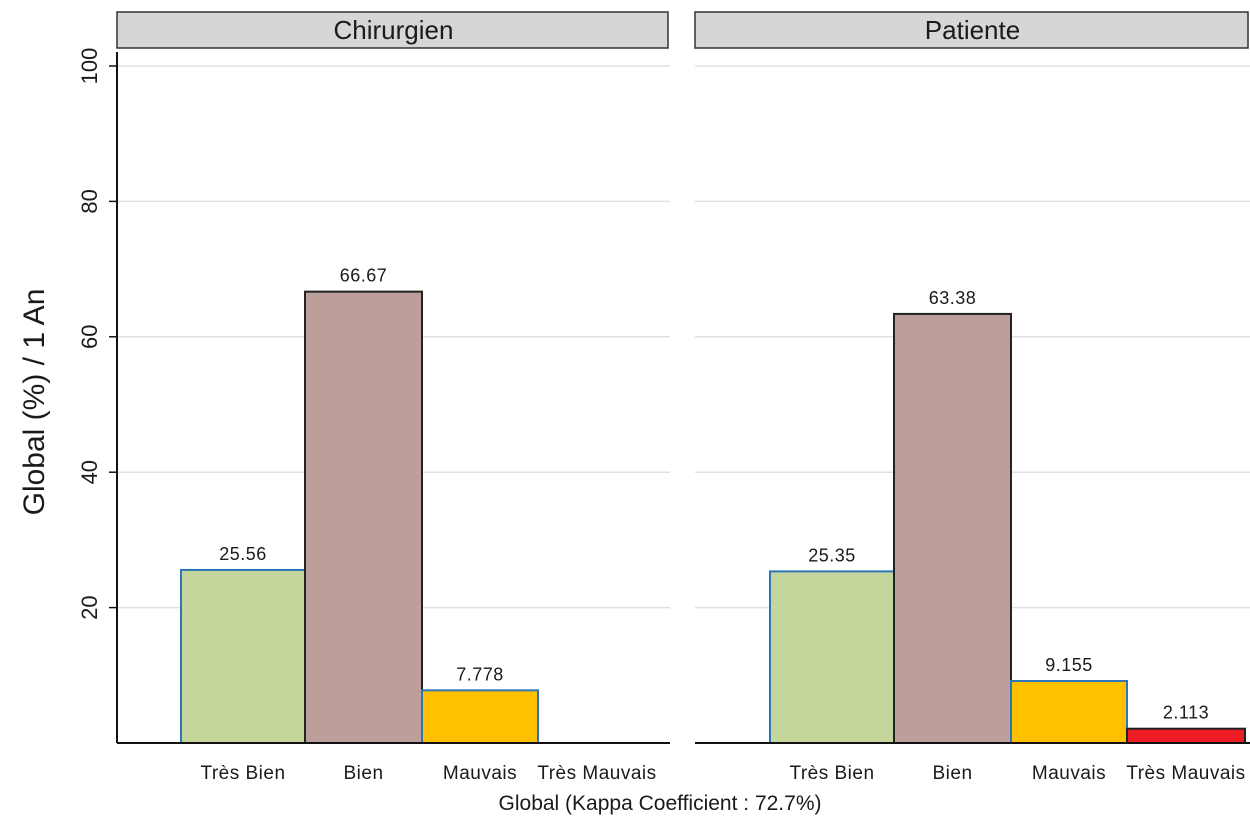 Image resolution: width=1250 pixels, height=825 pixels. I want to click on bar-value-label: 25.56, so click(243, 554).